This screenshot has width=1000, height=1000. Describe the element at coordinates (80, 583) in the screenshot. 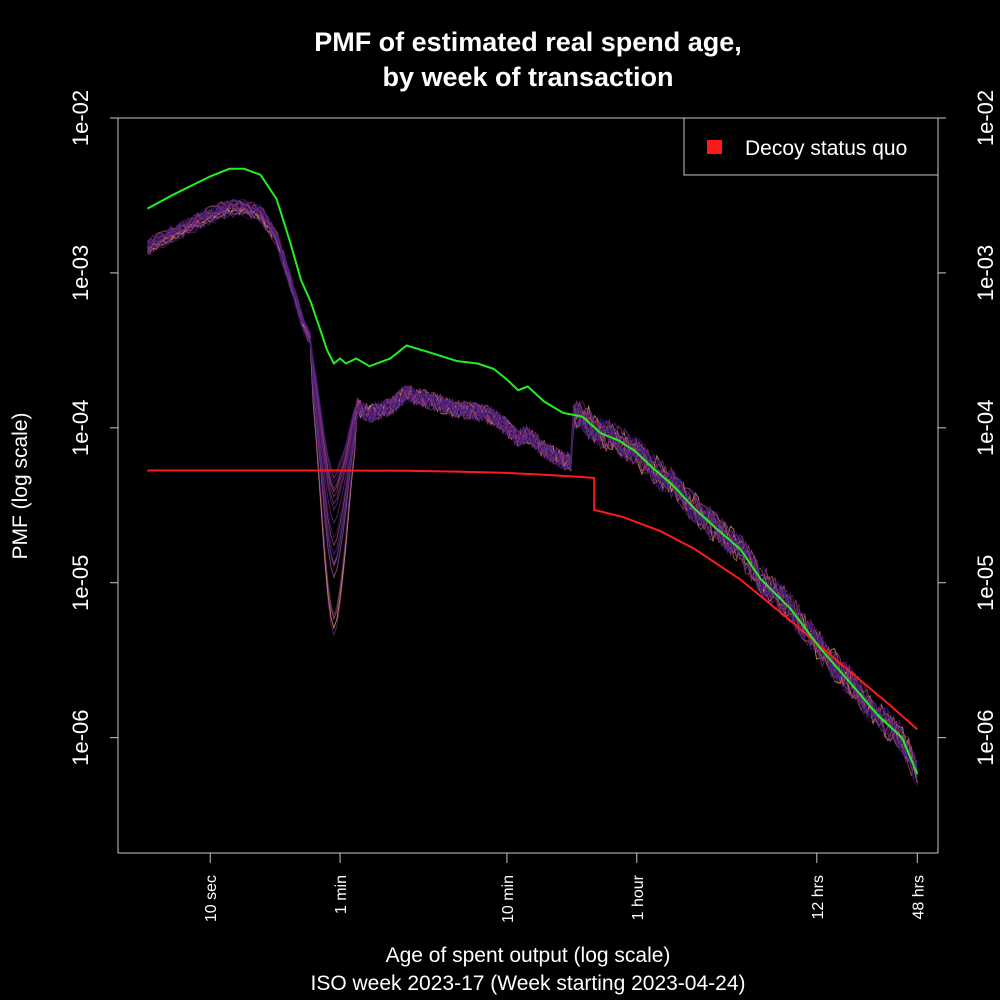

I see `y-tick-label-left: 1e-05` at that location.